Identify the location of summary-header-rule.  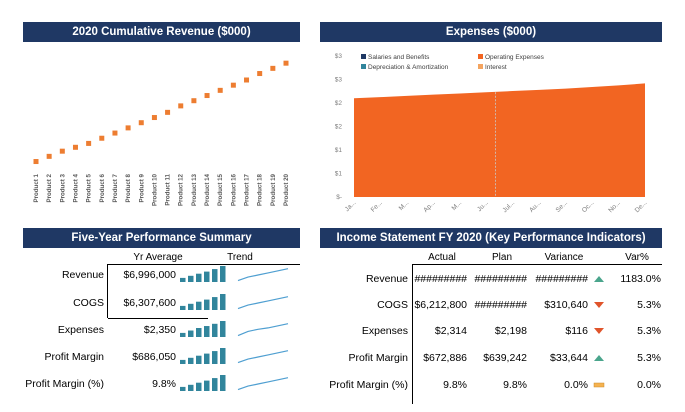
(204, 264).